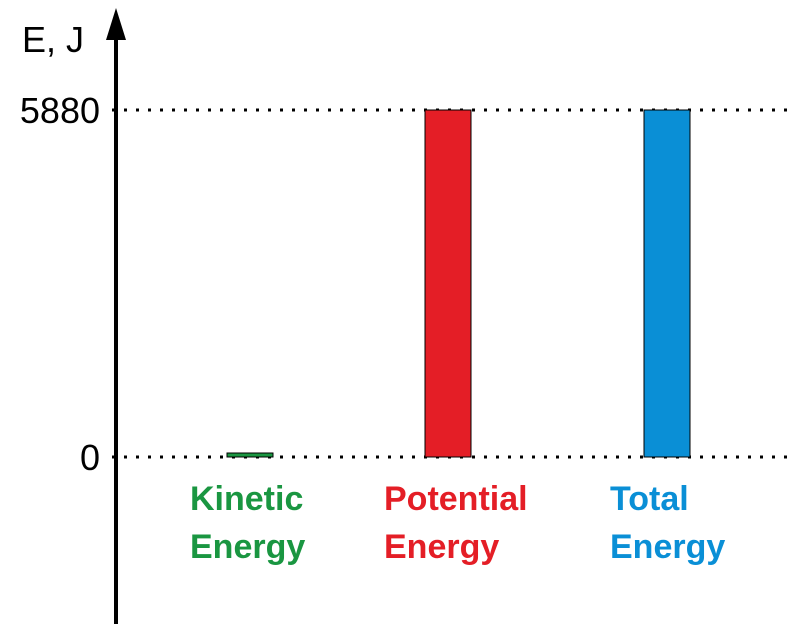 The height and width of the screenshot is (624, 787). I want to click on bar-total, so click(667, 283).